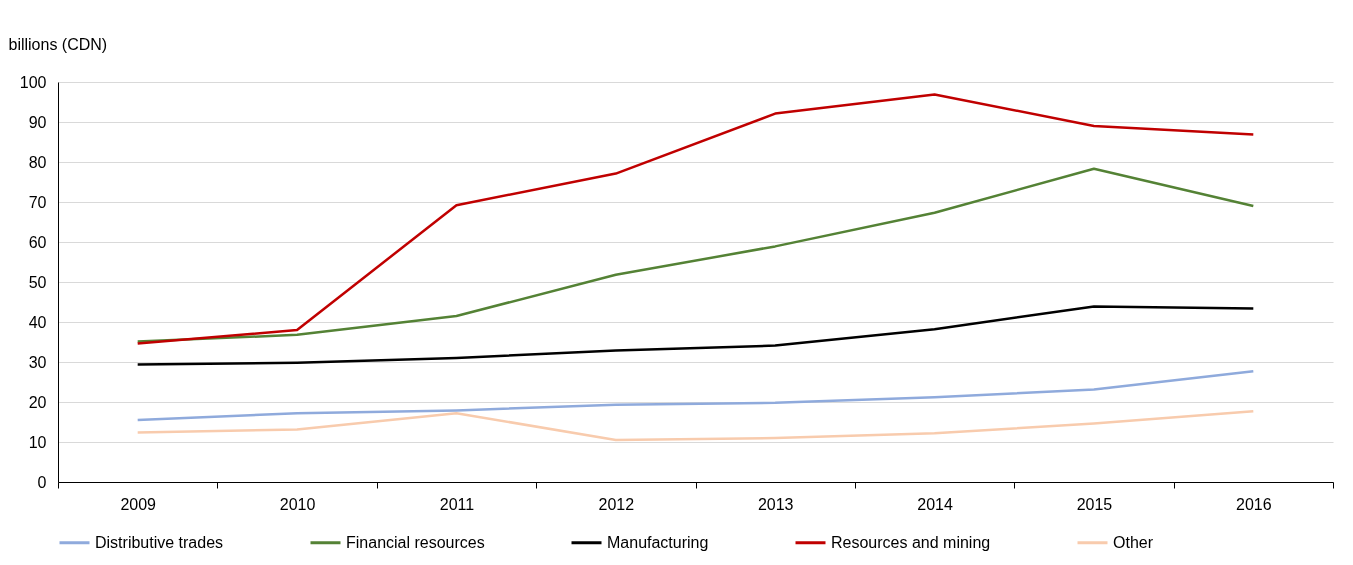 The width and height of the screenshot is (1353, 565). What do you see at coordinates (658, 542) in the screenshot?
I see `legend-label: Manufacturing` at bounding box center [658, 542].